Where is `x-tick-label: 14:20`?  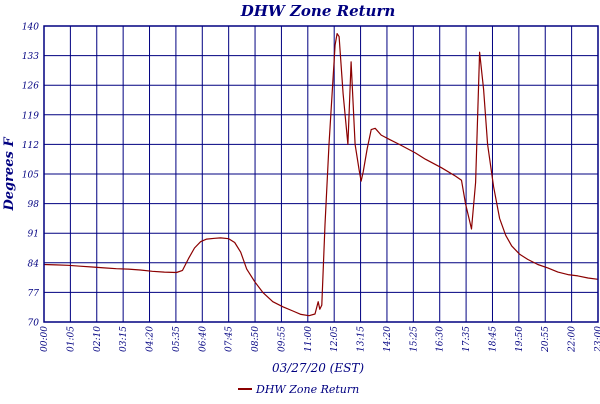 x-tick-label: 14:20 is located at coordinates (388, 339).